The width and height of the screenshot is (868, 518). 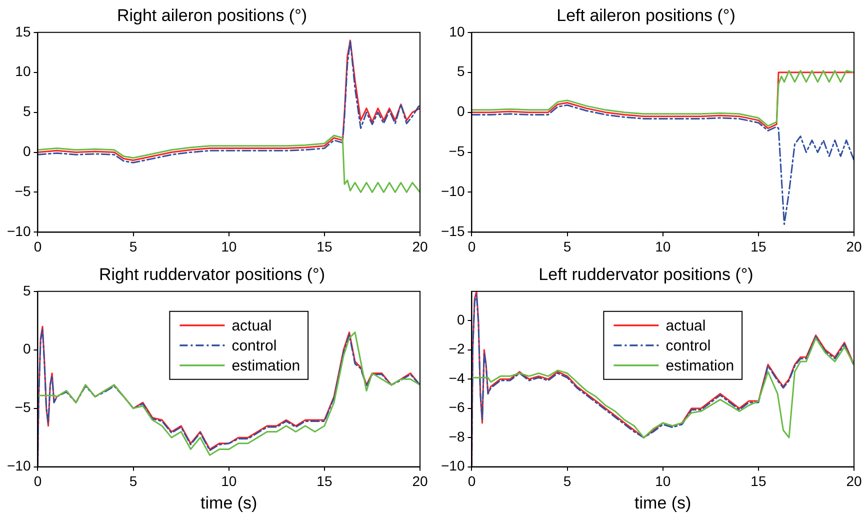 What do you see at coordinates (646, 15) in the screenshot?
I see `chart-title: Left aileron positions (°)` at bounding box center [646, 15].